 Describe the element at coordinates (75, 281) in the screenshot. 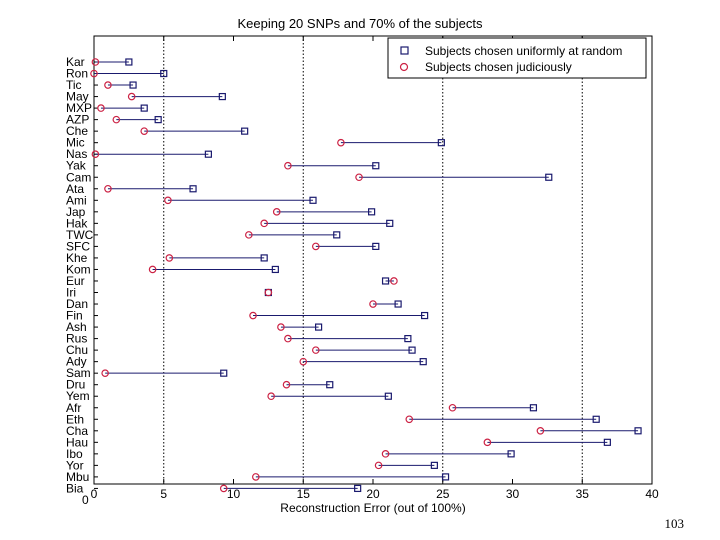

I see `y-tick-label: Eur` at that location.